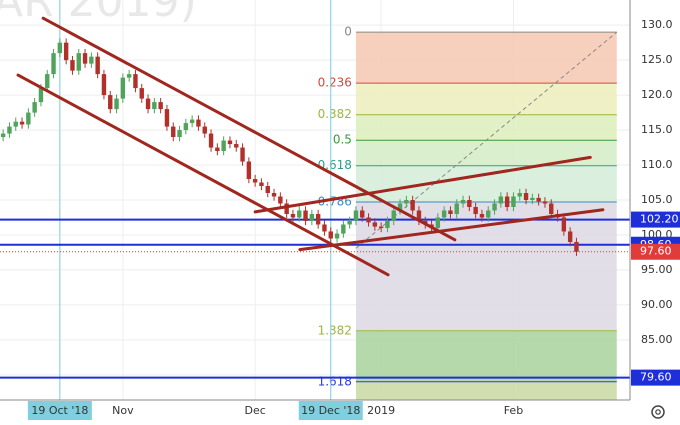 This screenshot has height=425, width=680. I want to click on y-tick-label: 130.0, so click(657, 24).